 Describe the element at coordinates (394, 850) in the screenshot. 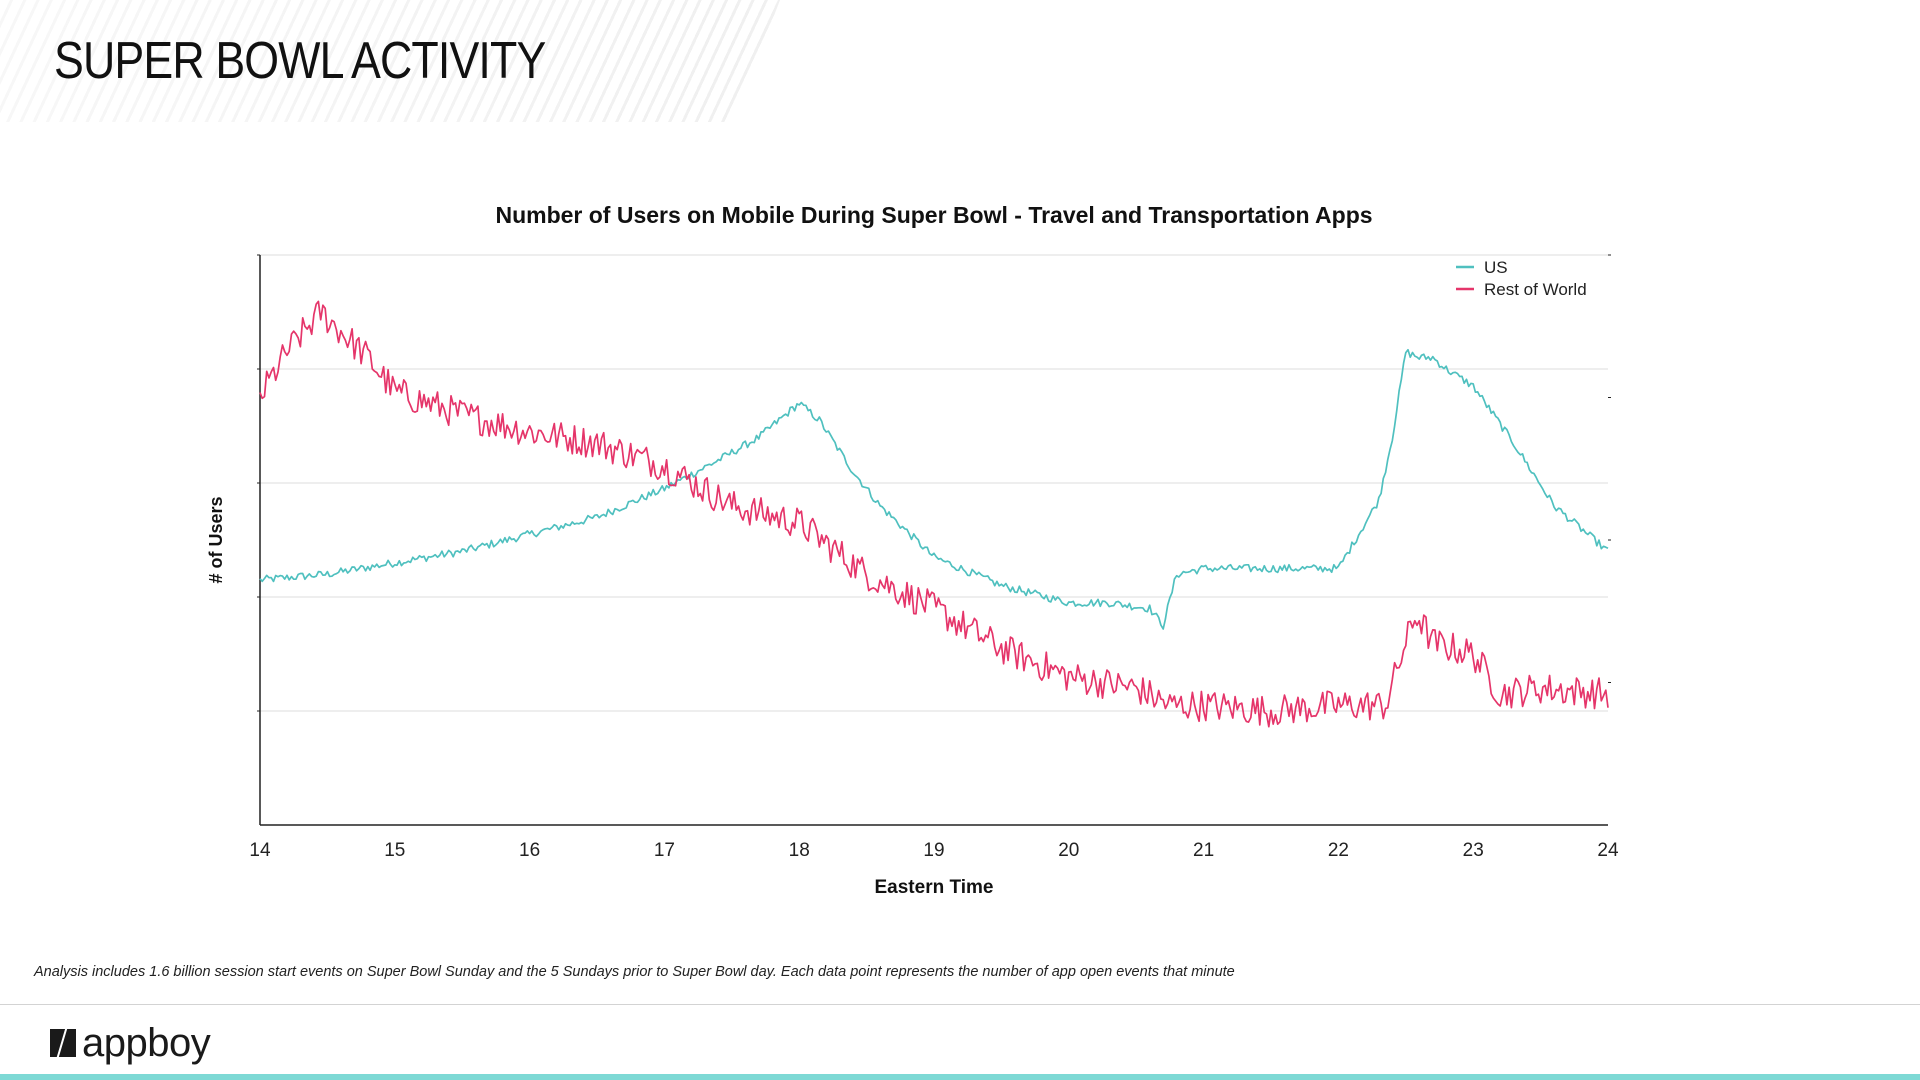

I see `x-tick-label: 15` at that location.